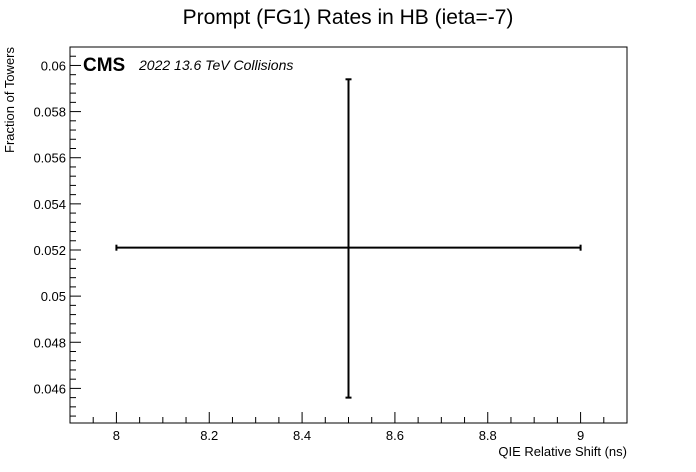 The height and width of the screenshot is (472, 696). I want to click on cms-label: CMS, so click(104, 65).